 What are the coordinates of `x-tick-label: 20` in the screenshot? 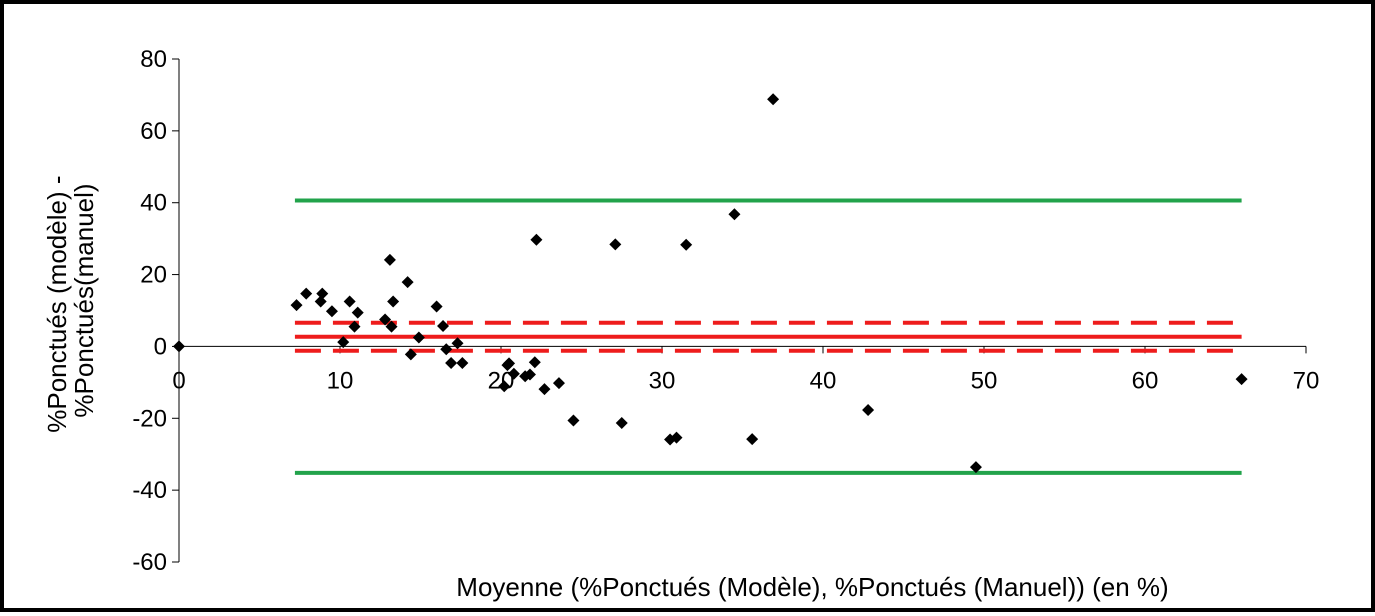 It's located at (501, 380).